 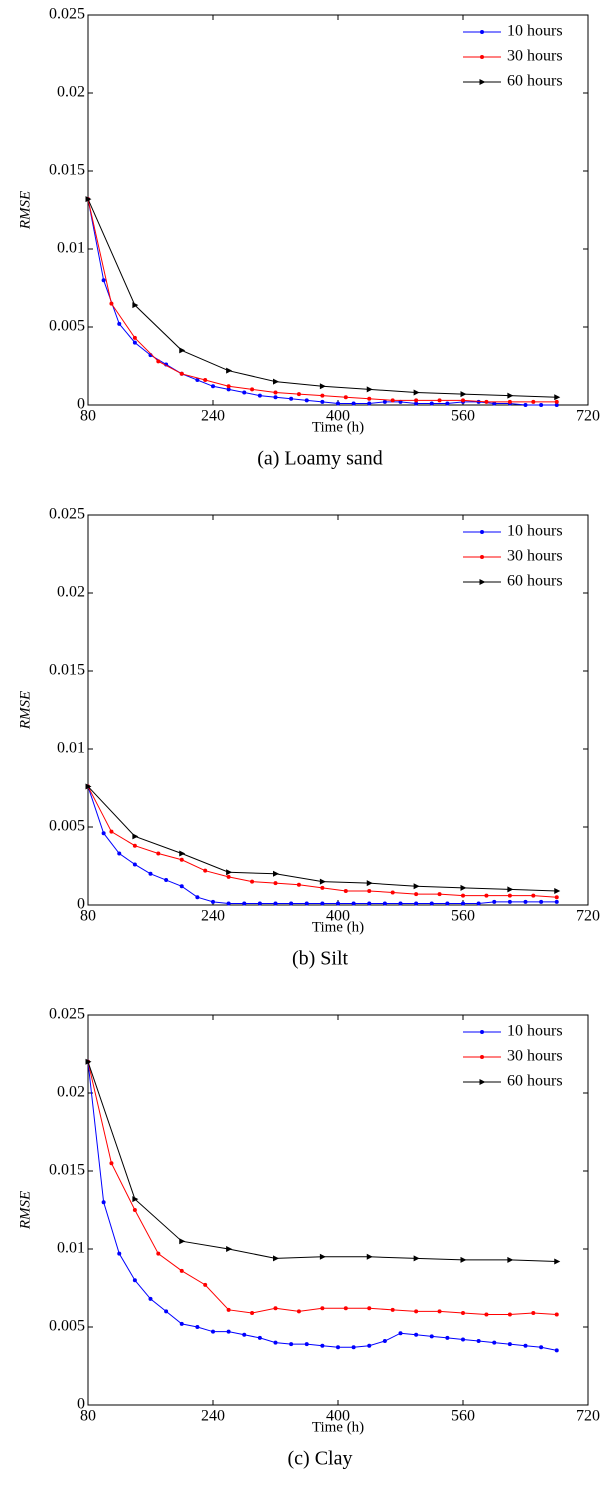 I want to click on x-tick-label: 400, so click(x=338, y=416).